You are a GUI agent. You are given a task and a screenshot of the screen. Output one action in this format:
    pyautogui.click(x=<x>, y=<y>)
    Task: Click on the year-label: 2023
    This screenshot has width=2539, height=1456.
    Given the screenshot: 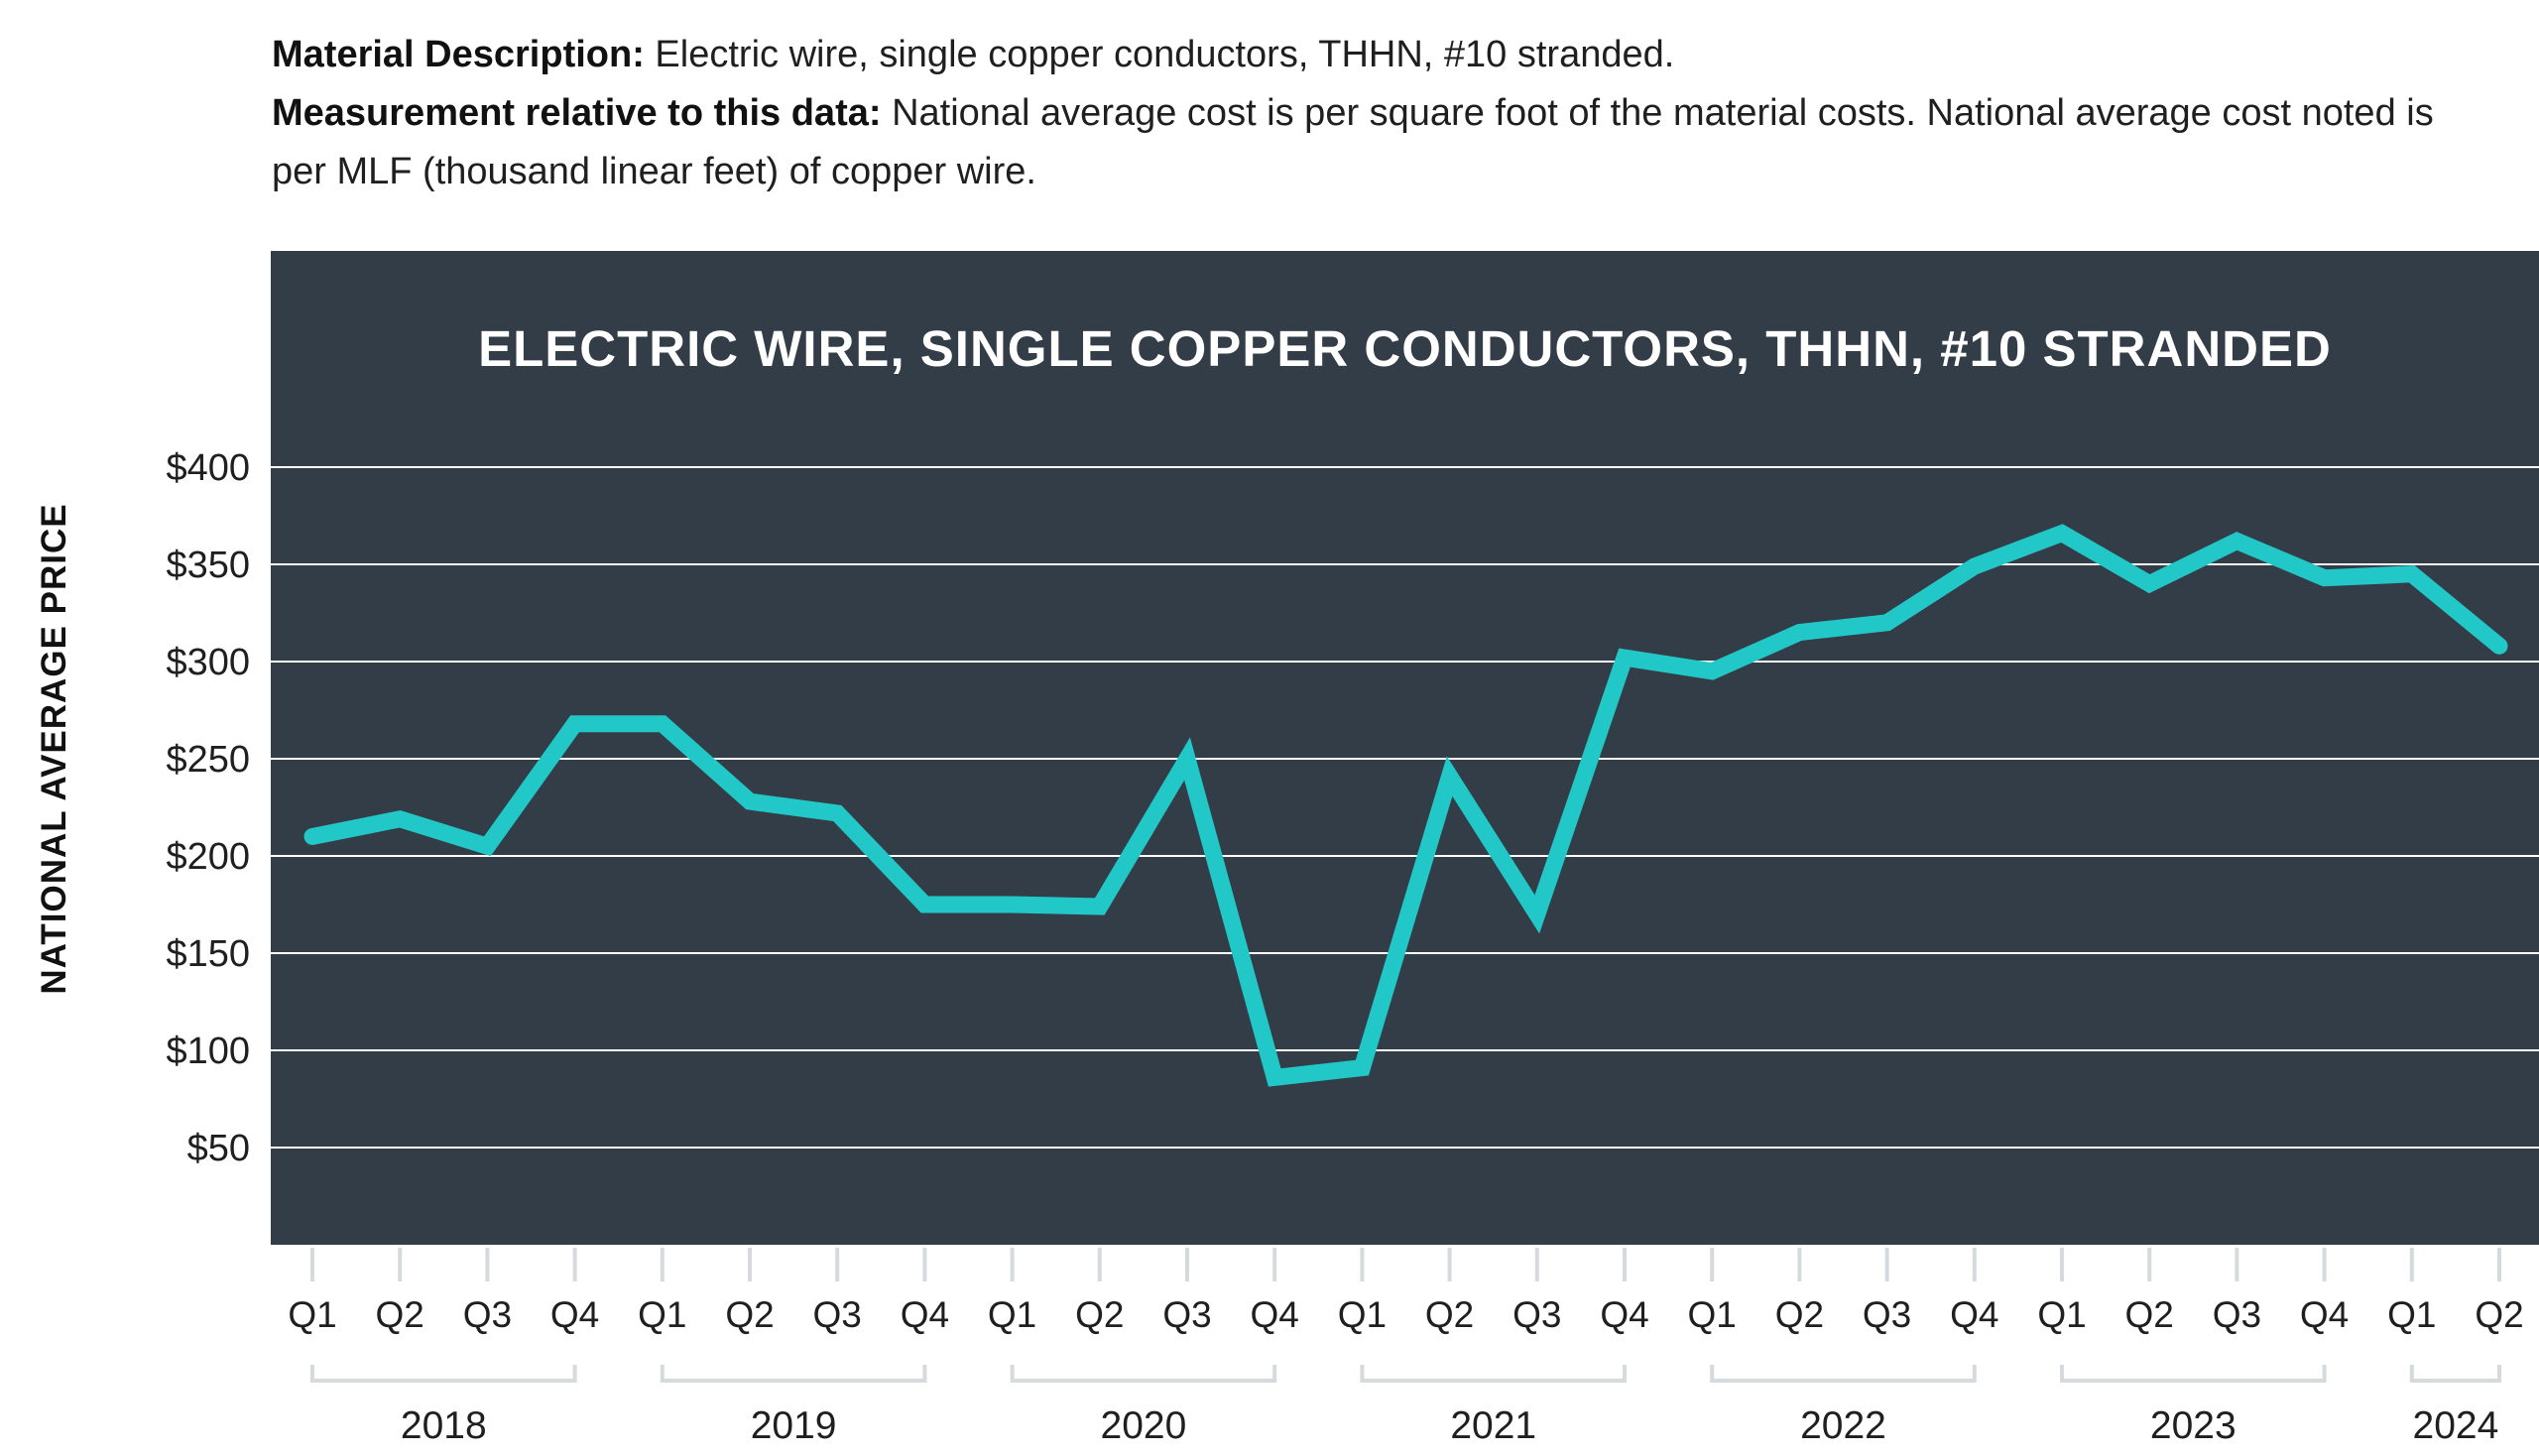 What is the action you would take?
    pyautogui.click(x=2193, y=1425)
    